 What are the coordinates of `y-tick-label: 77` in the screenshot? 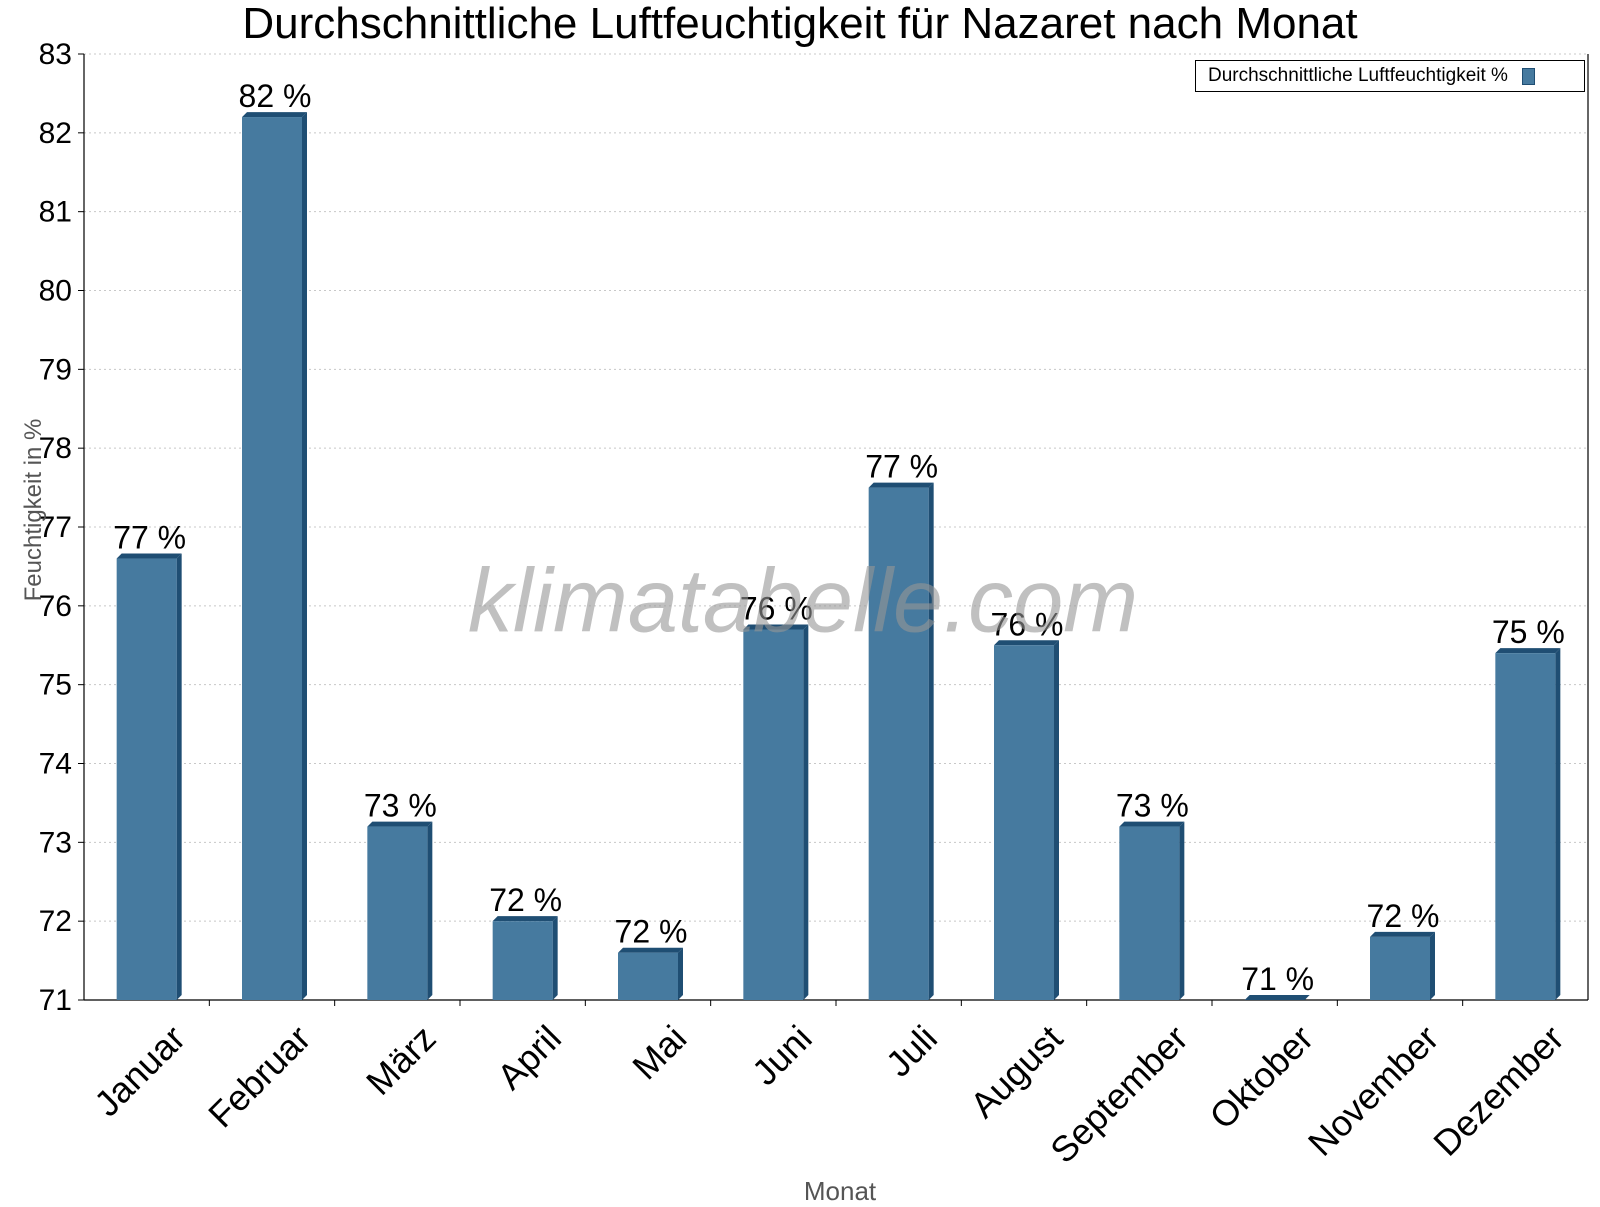 It's located at (55, 527).